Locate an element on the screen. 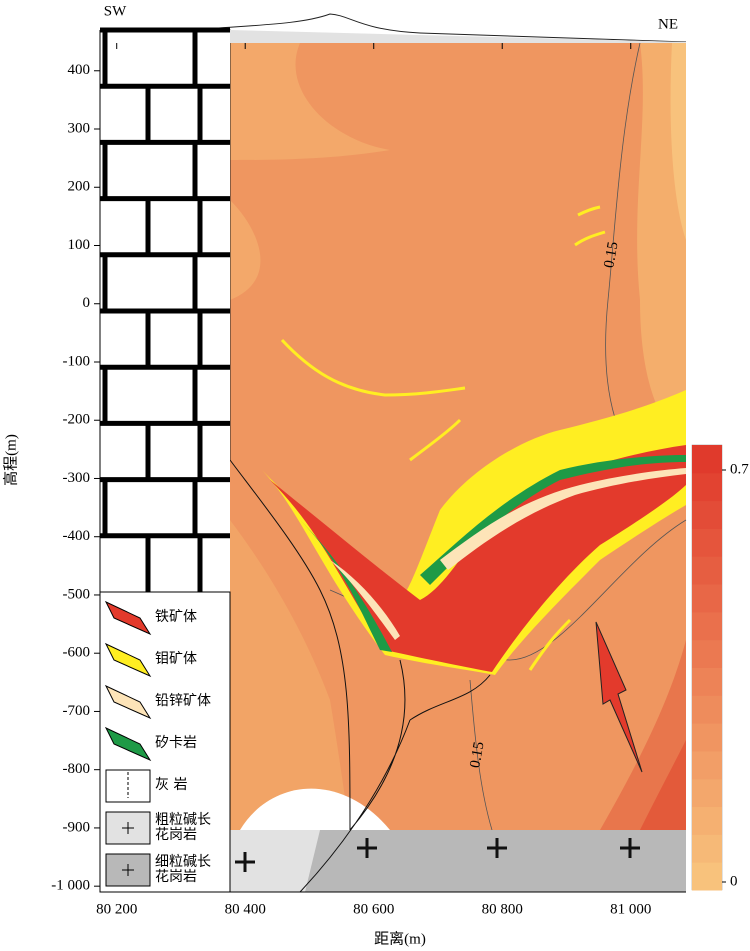 The image size is (750, 951). y-tick-label: 400 is located at coordinates (79, 70).